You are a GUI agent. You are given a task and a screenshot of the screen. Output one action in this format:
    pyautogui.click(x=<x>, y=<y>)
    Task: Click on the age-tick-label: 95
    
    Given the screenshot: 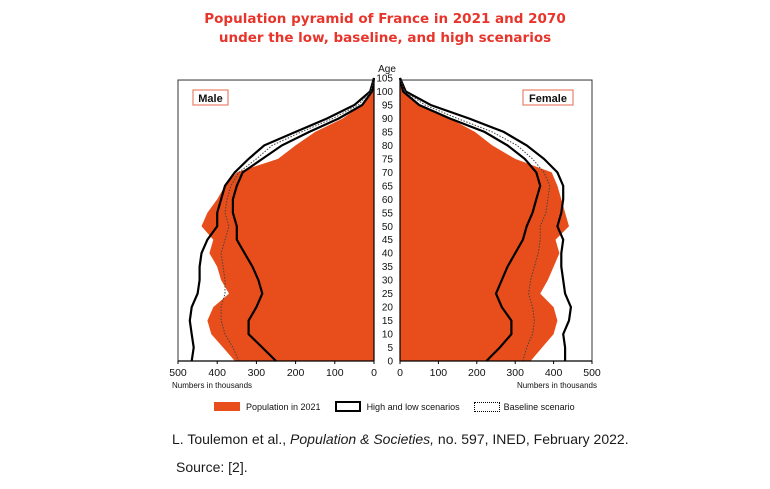 What is the action you would take?
    pyautogui.click(x=388, y=105)
    